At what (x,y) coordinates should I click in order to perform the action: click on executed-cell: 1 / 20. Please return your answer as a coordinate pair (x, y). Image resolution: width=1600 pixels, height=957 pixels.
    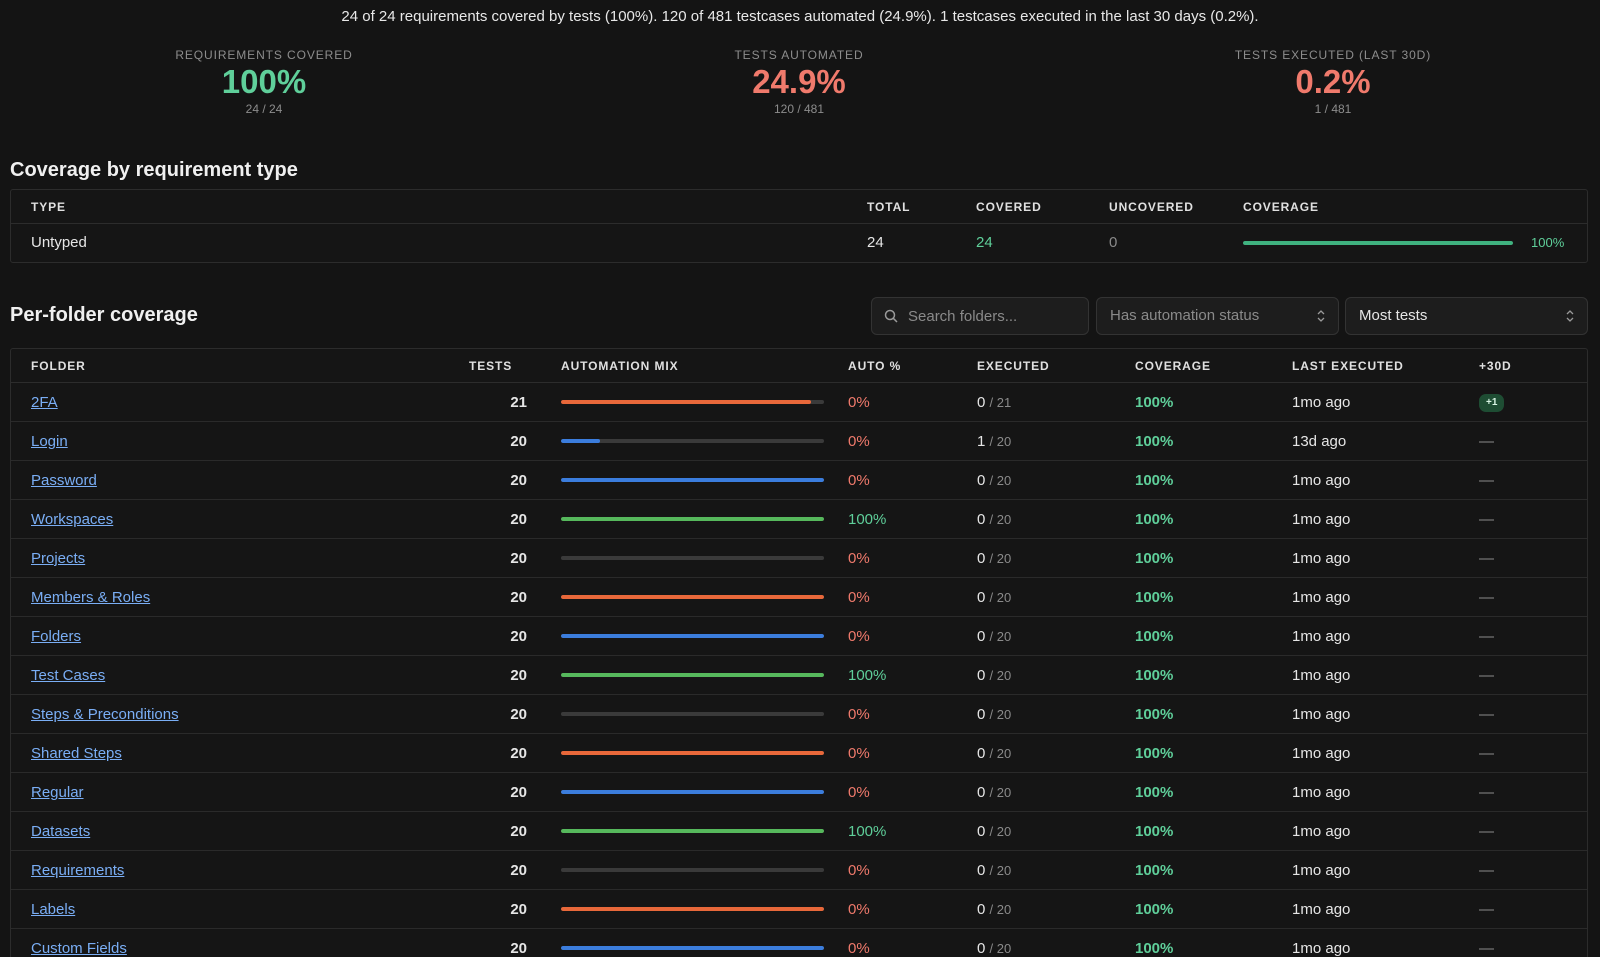
    Looking at the image, I should click on (994, 441).